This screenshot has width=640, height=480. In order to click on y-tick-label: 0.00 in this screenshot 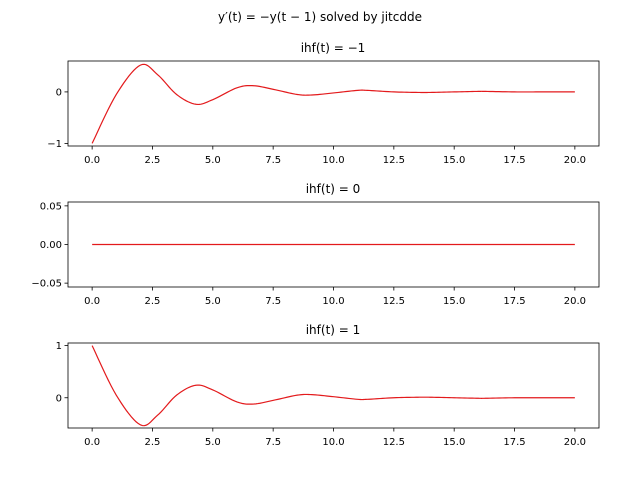, I will do `click(51, 245)`.